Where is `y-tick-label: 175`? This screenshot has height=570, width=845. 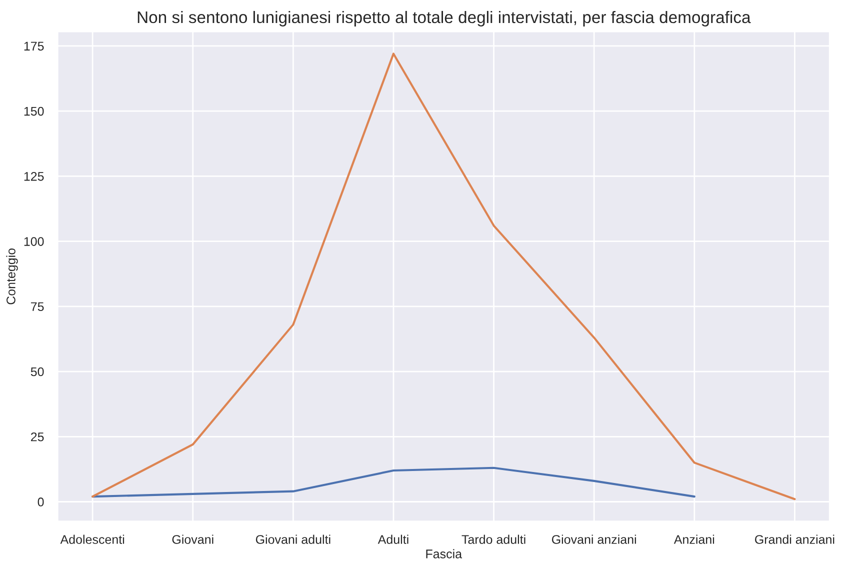 y-tick-label: 175 is located at coordinates (34, 46).